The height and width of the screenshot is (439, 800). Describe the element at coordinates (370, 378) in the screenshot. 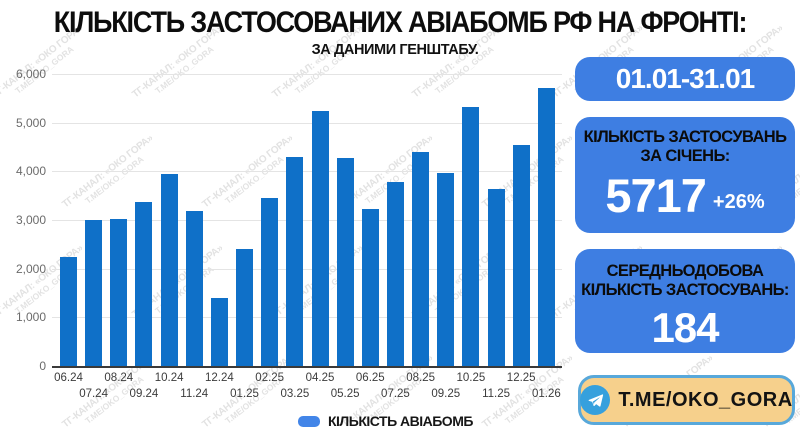

I see `x-tick-label: 06.25` at that location.